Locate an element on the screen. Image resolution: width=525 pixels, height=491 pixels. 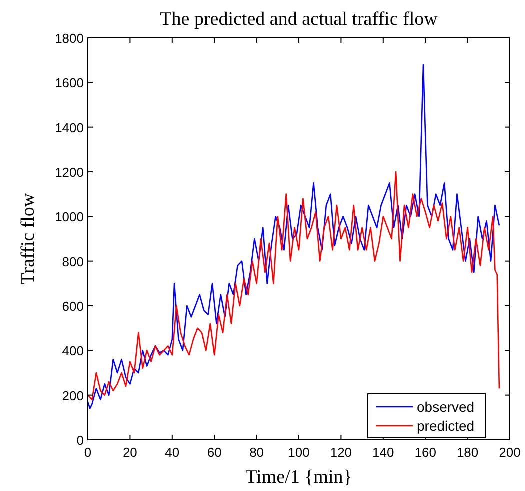
x-tick-label: 60 is located at coordinates (214, 452).